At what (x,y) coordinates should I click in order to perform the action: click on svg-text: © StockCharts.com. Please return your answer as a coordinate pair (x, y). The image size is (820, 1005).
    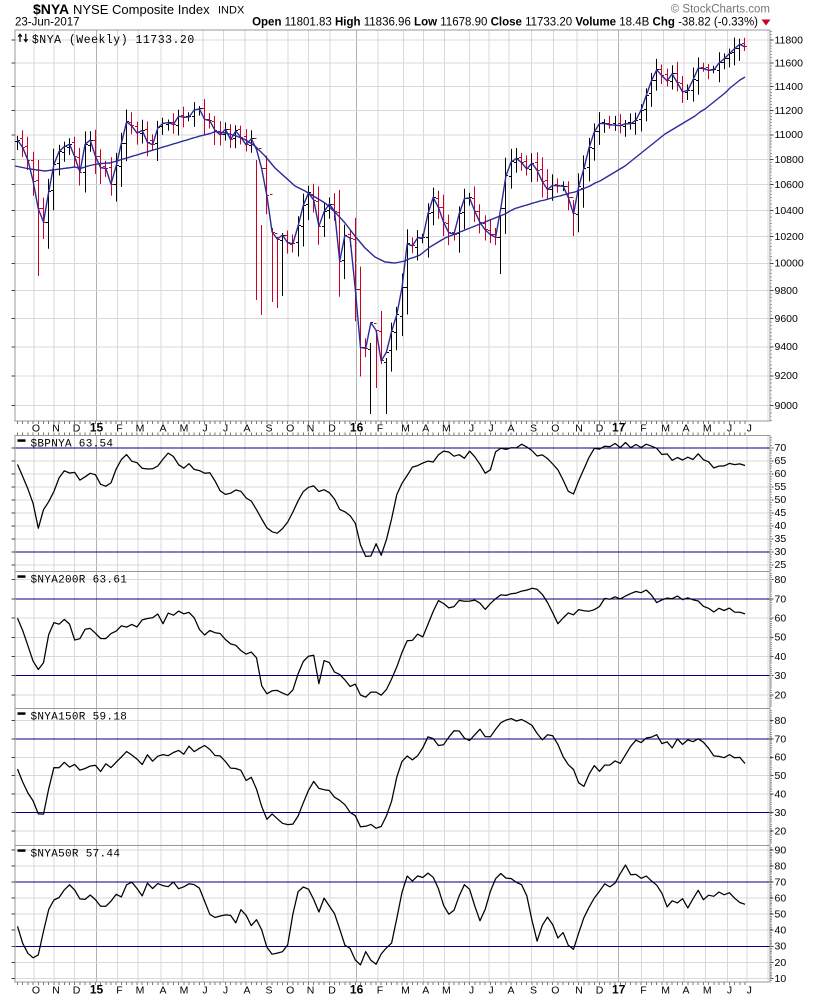
    Looking at the image, I should click on (720, 10).